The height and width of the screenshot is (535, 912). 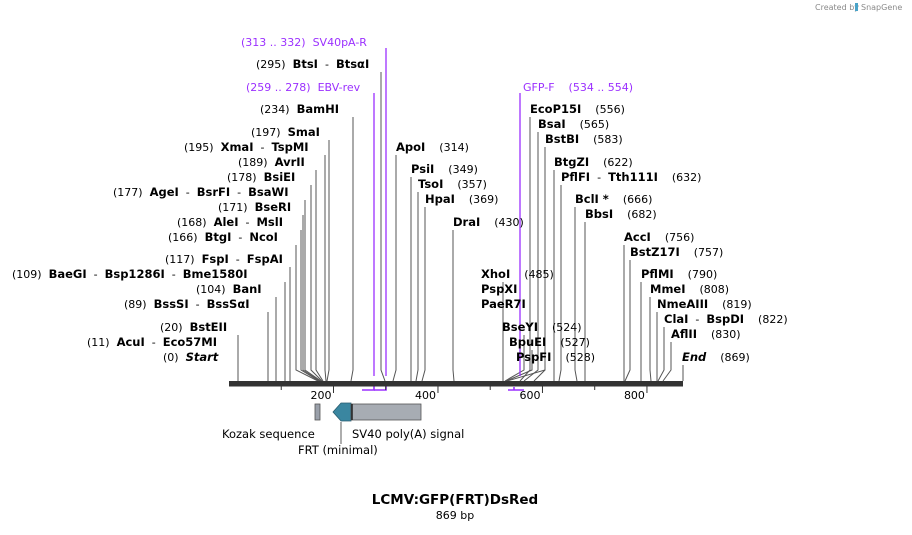 What do you see at coordinates (229, 289) in the screenshot?
I see `site-label: (104) BanI` at bounding box center [229, 289].